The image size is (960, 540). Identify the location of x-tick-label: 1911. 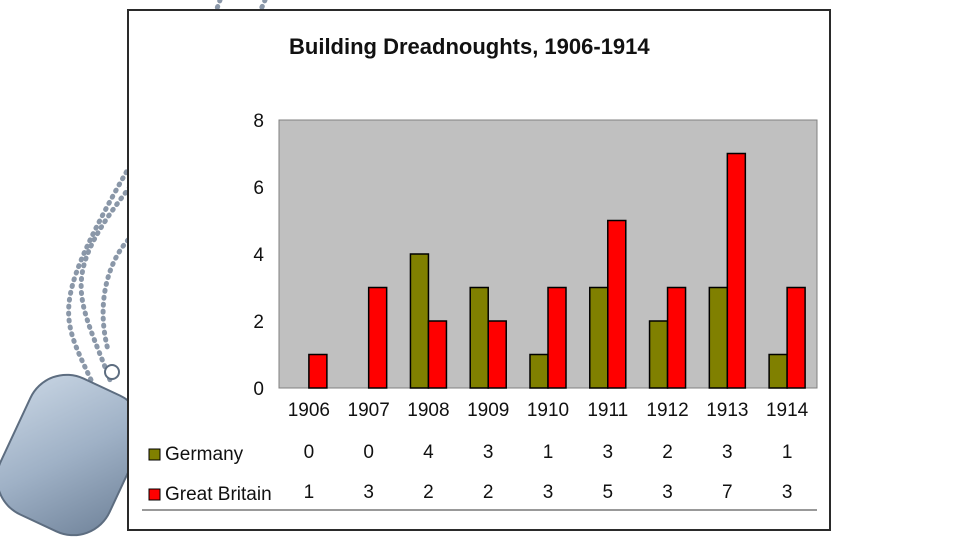
(607, 410).